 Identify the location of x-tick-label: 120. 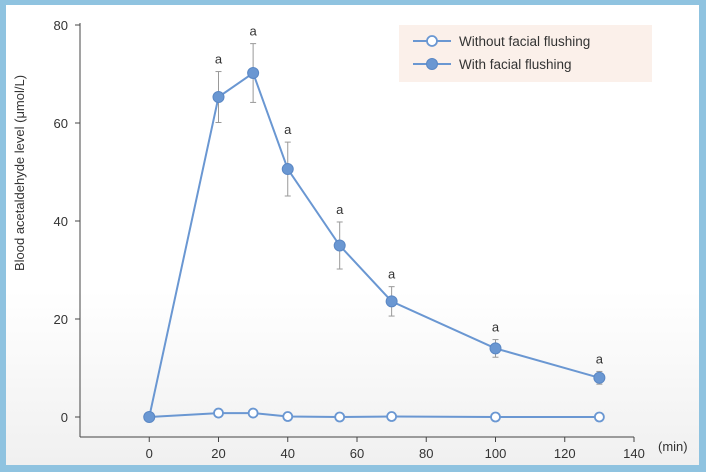
(565, 453).